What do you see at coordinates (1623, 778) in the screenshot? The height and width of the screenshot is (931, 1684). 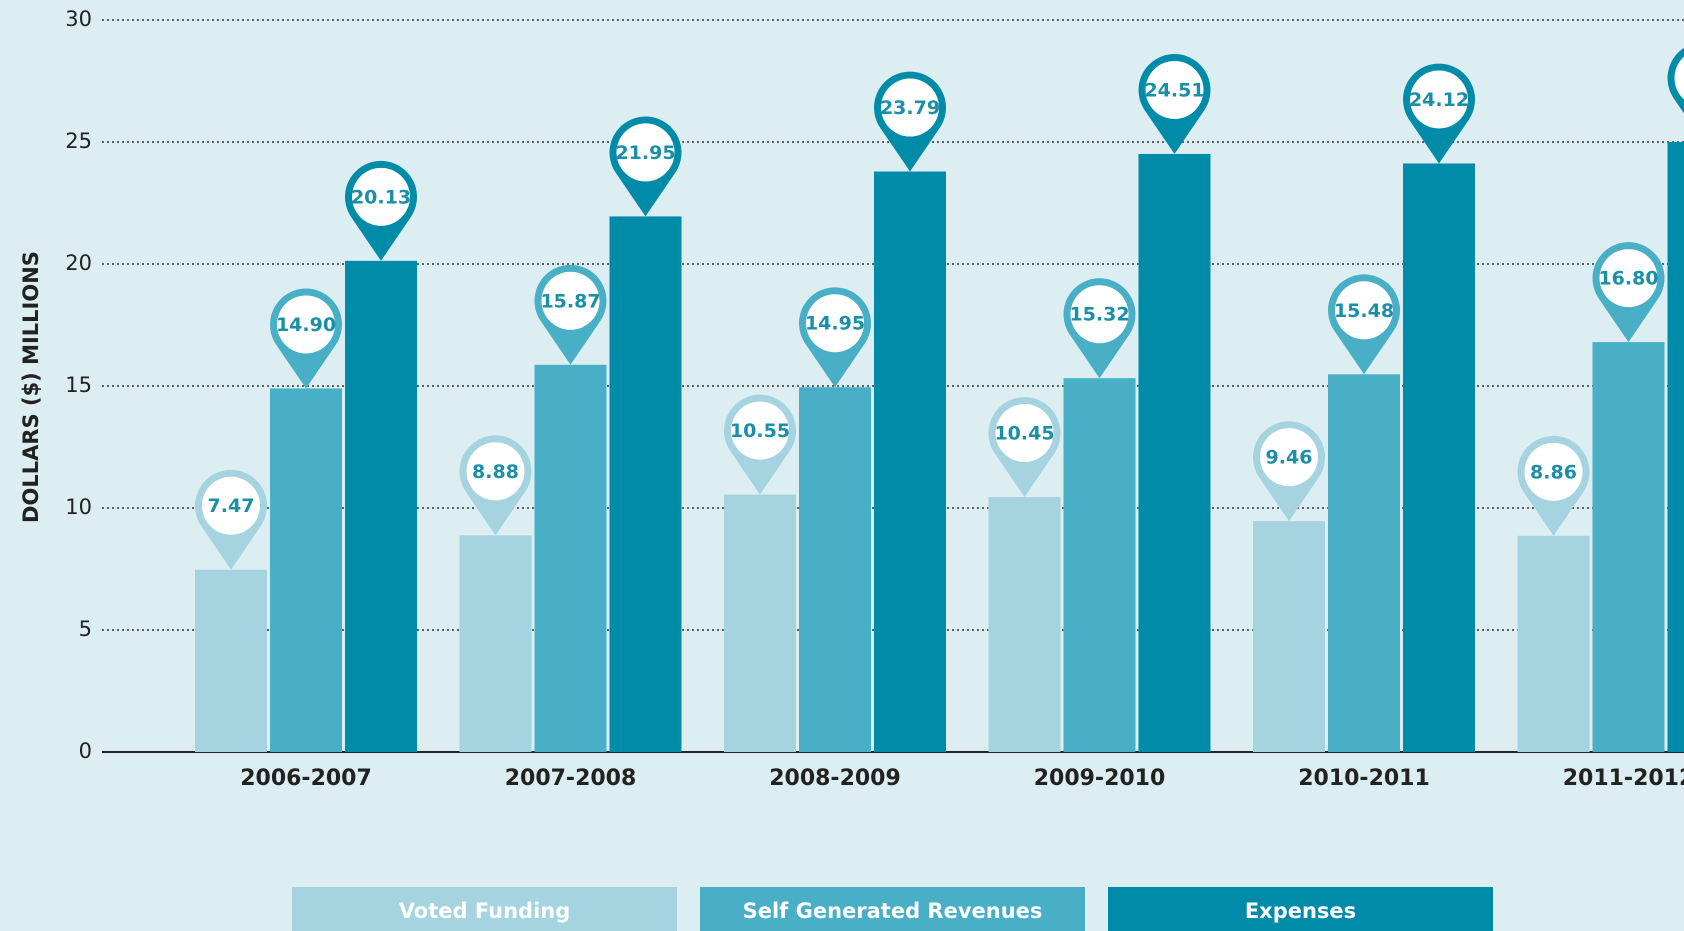 I see `x-tick-label: 2011-2012` at bounding box center [1623, 778].